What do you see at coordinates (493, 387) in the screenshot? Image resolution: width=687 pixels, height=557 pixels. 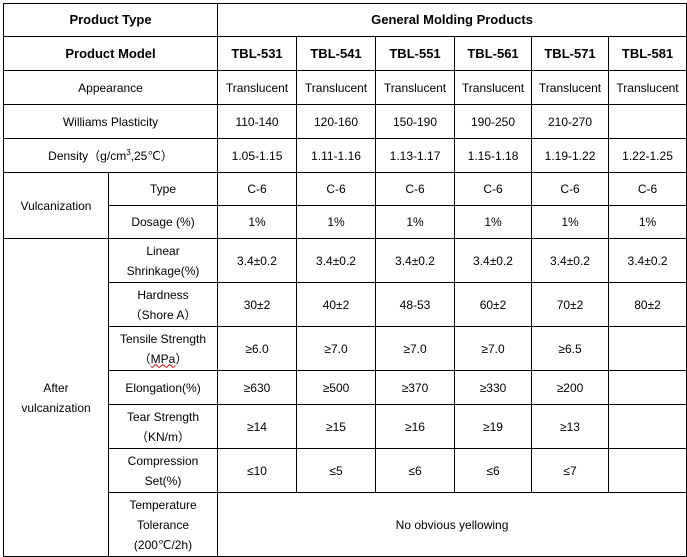 I see `elongation-value: ≥330` at bounding box center [493, 387].